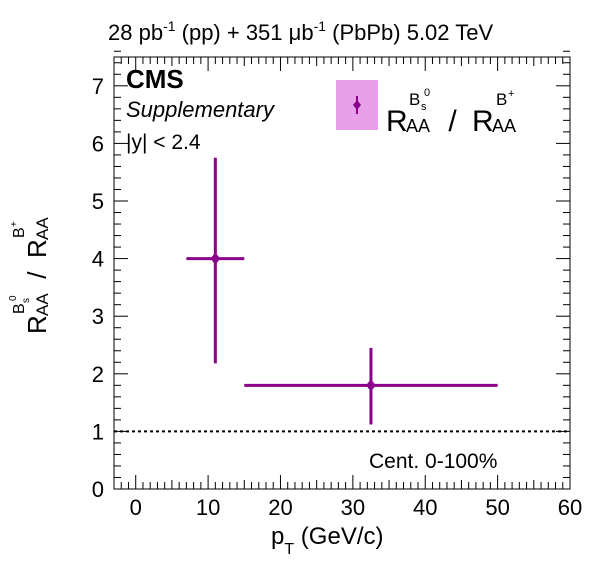 The width and height of the screenshot is (596, 572). Describe the element at coordinates (155, 79) in the screenshot. I see `cms-label: CMS` at that location.